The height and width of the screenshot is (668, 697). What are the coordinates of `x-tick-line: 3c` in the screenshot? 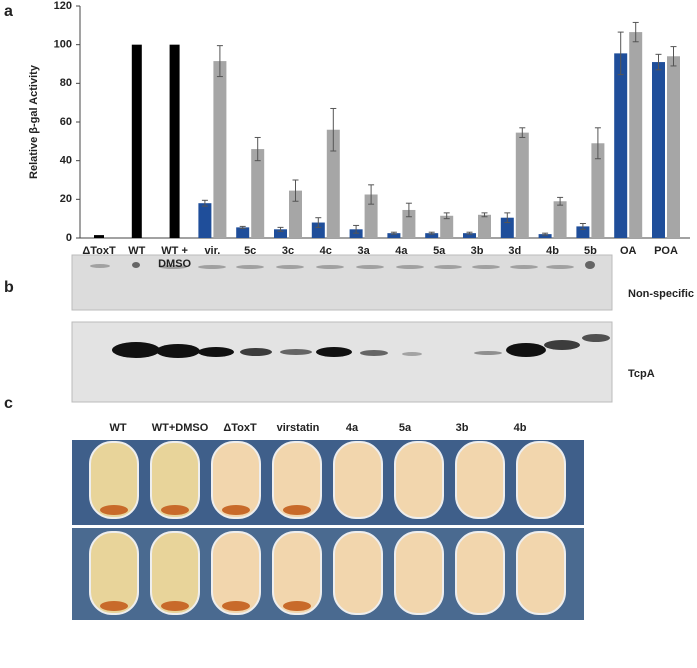 It's located at (288, 251).